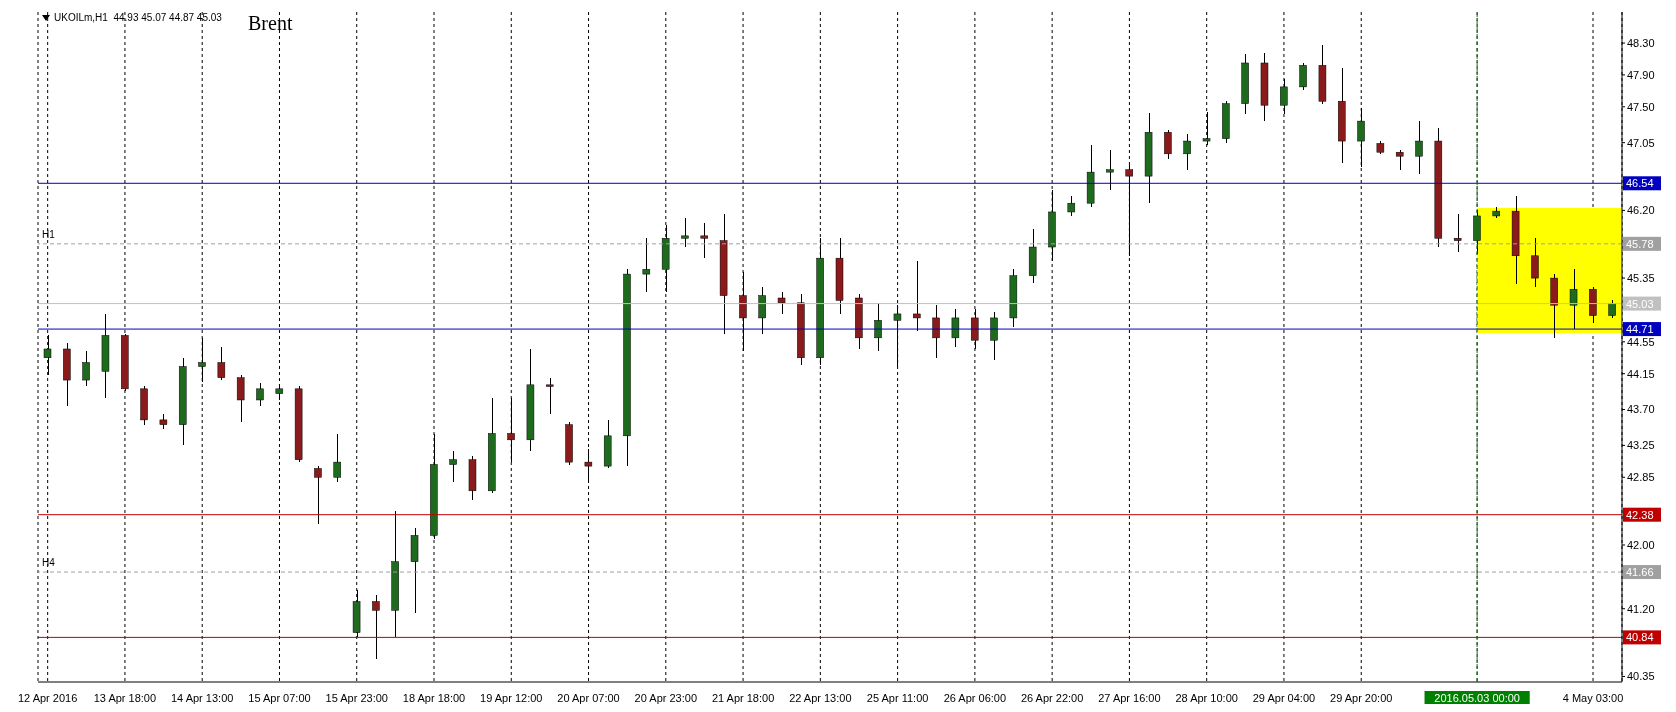  Describe the element at coordinates (434, 698) in the screenshot. I see `x-tick-label: 18 Apr 18:00` at that location.